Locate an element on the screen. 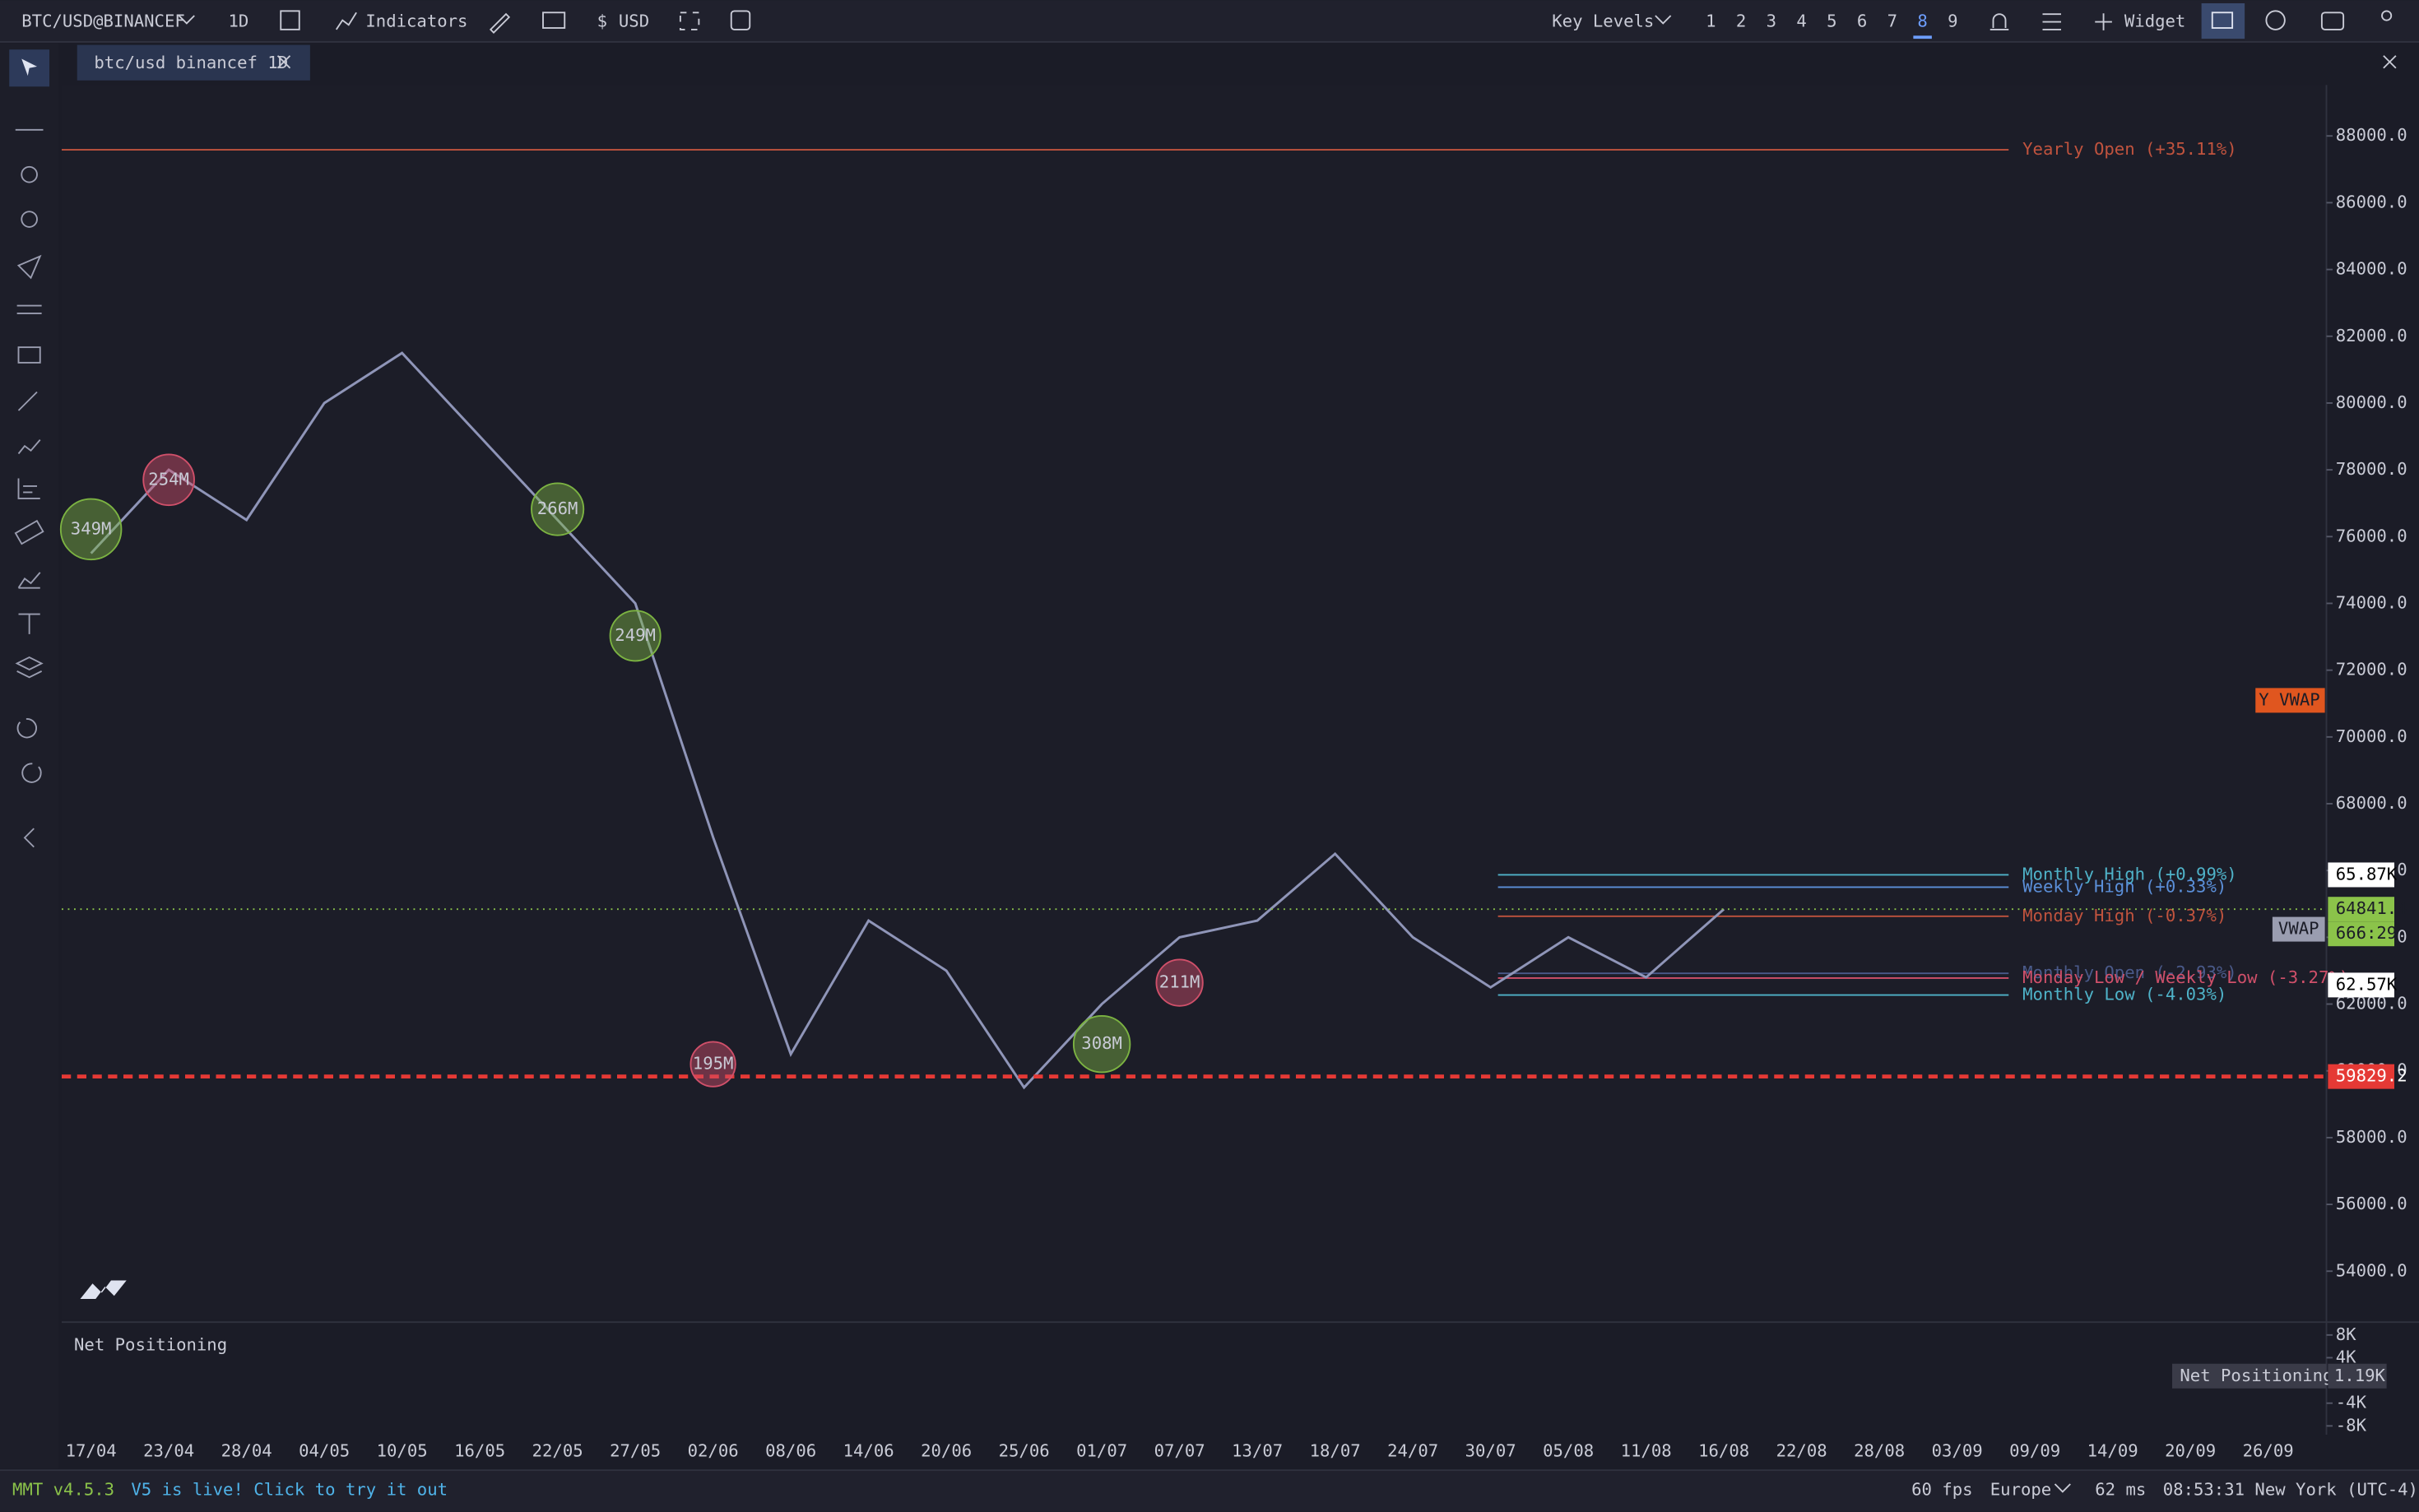  y-tick-label: 86000.0 is located at coordinates (2371, 201).